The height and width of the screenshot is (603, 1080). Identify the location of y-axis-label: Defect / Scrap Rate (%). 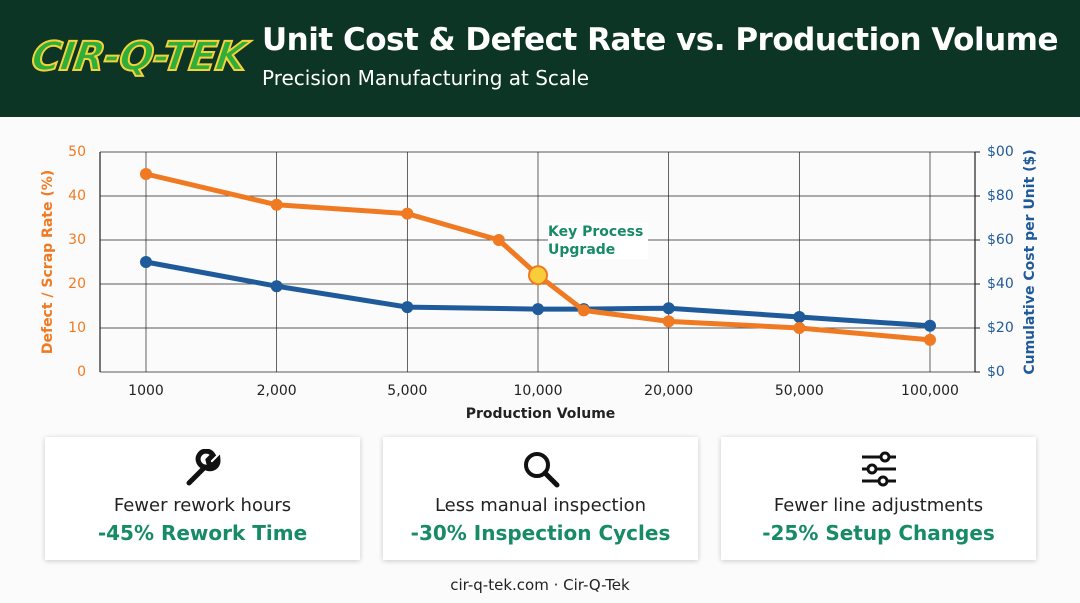
(48, 262).